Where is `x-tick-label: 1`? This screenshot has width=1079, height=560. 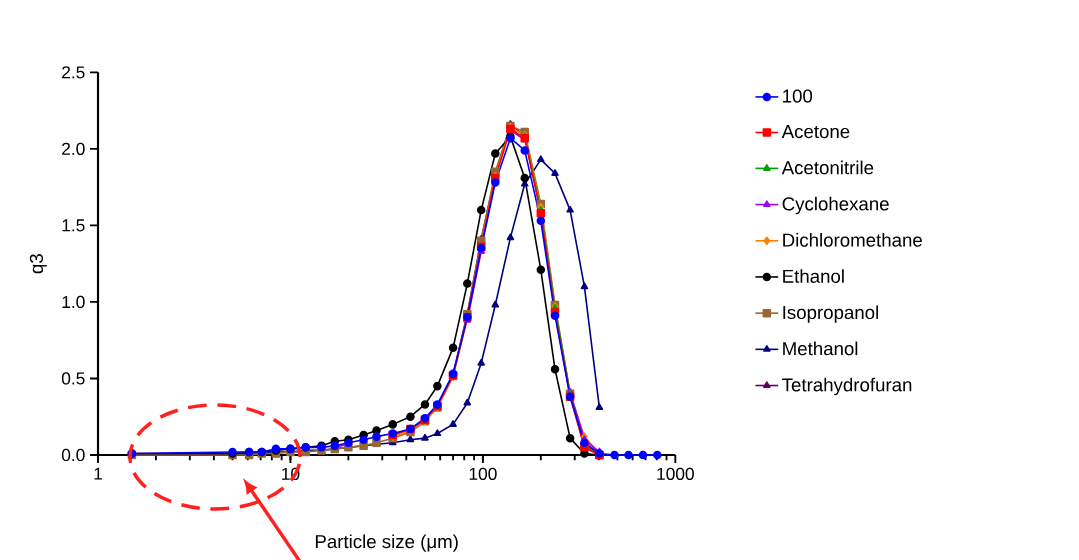
x-tick-label: 1 is located at coordinates (98, 473).